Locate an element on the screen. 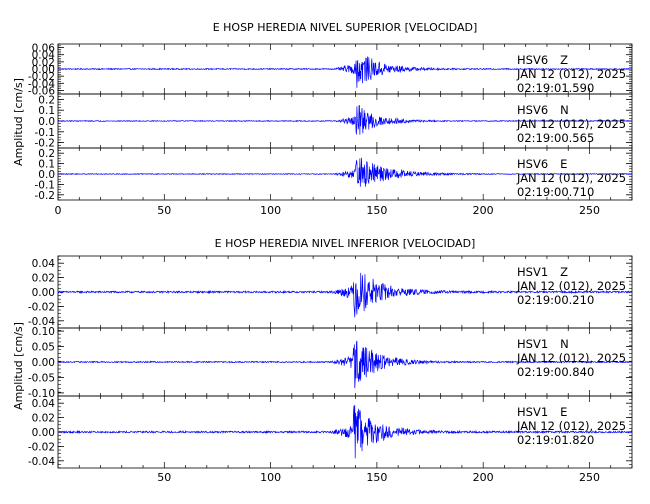  y-tick-label: -0.05 is located at coordinates (41, 378).